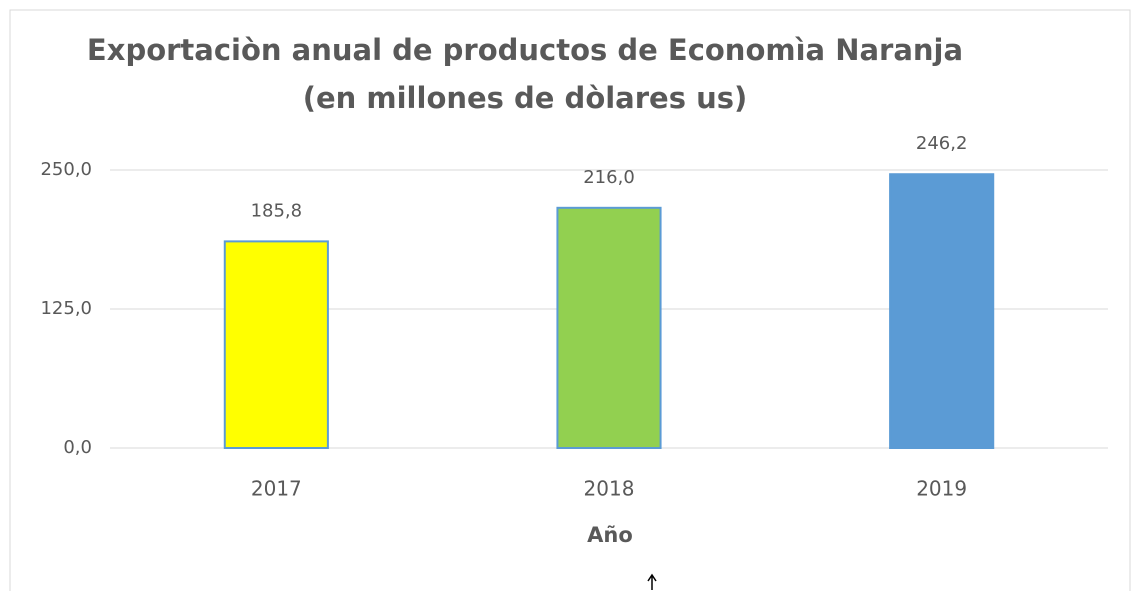 This screenshot has width=1140, height=591. Describe the element at coordinates (277, 210) in the screenshot. I see `value-label: 185,8` at that location.